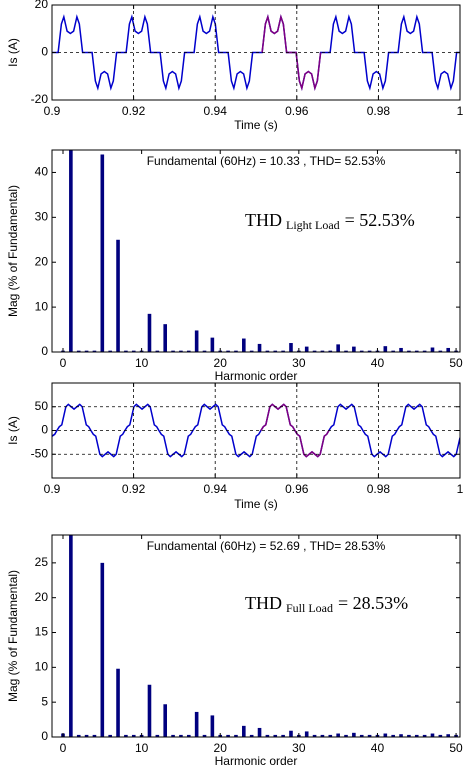  I want to click on waveform, so click(256, 430).